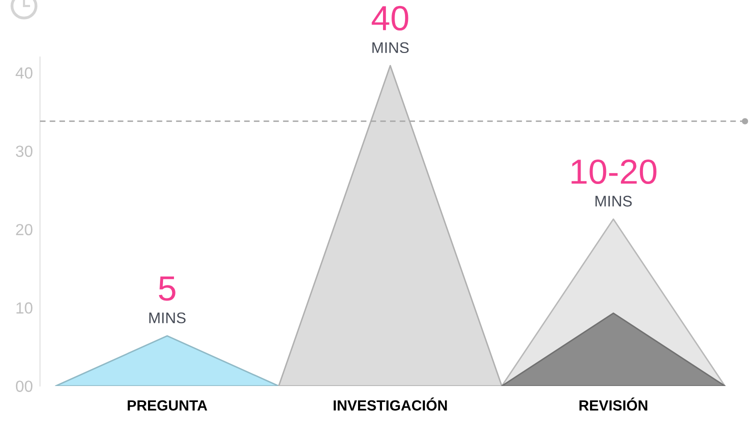 The height and width of the screenshot is (426, 752). I want to click on y-tick-label: 40, so click(24, 73).